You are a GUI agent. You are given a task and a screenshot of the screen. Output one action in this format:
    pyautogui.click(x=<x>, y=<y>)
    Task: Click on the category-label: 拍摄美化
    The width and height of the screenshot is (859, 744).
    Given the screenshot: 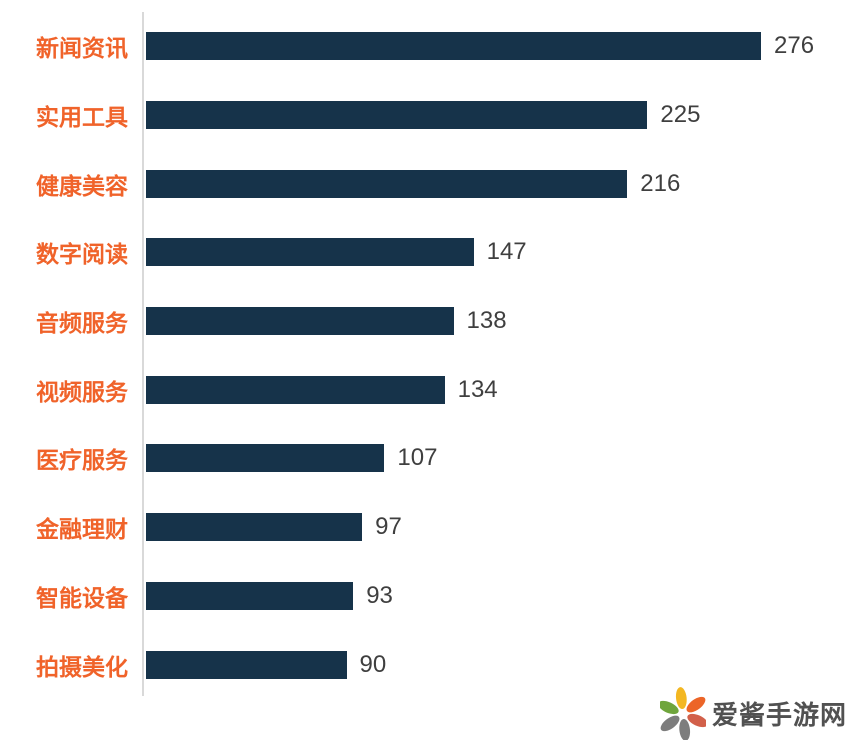 What is the action you would take?
    pyautogui.click(x=82, y=666)
    